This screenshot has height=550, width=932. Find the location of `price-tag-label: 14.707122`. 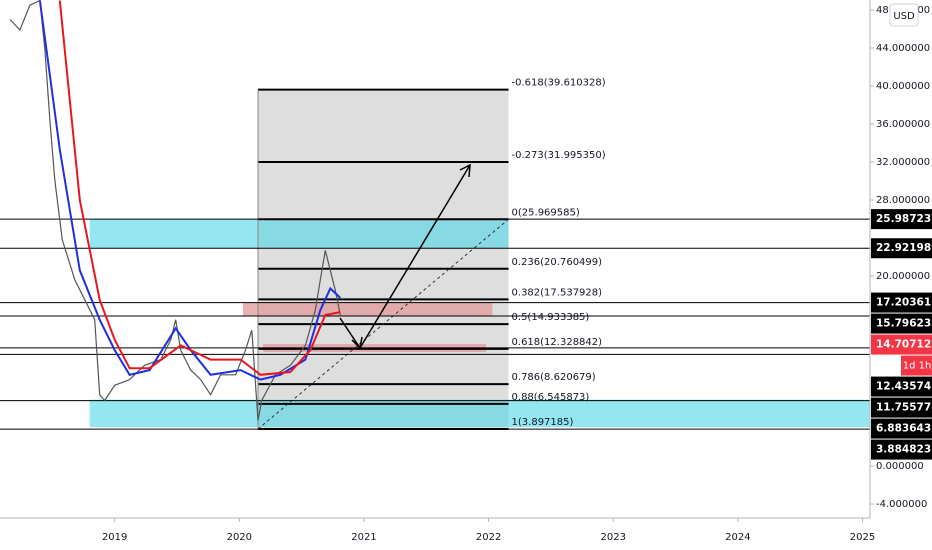

price-tag-label: 14.707122 is located at coordinates (904, 345).